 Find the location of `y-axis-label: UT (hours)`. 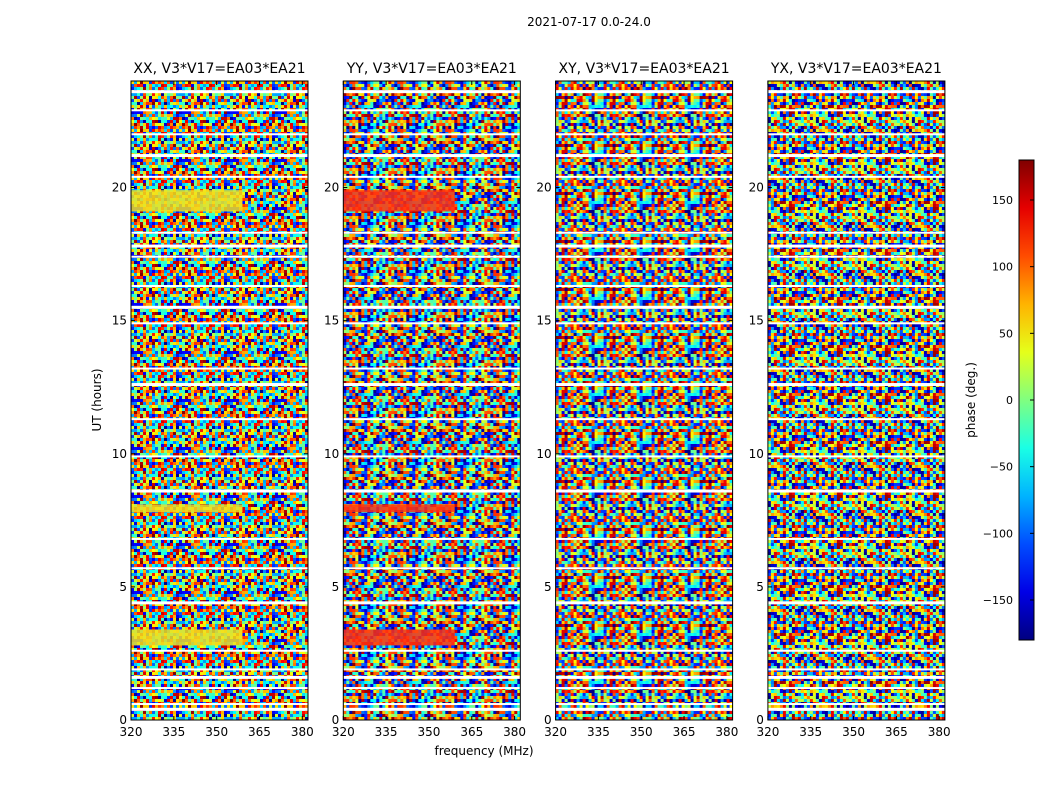

y-axis-label: UT (hours) is located at coordinates (97, 399).